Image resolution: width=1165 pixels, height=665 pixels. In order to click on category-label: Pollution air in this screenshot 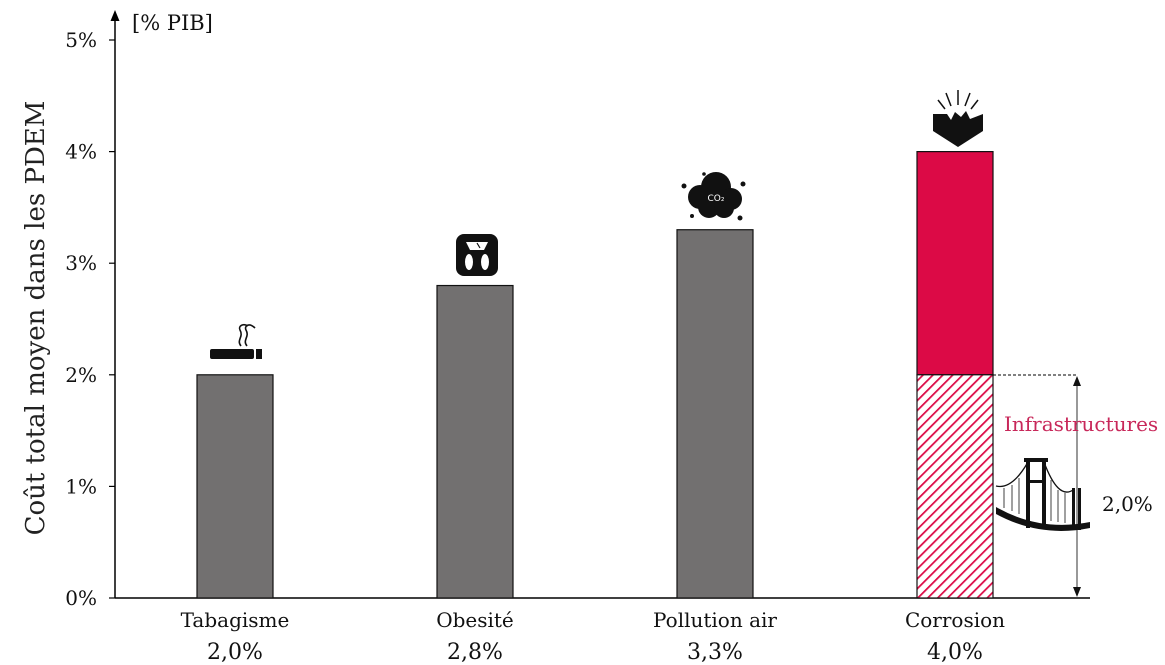, I will do `click(715, 620)`.